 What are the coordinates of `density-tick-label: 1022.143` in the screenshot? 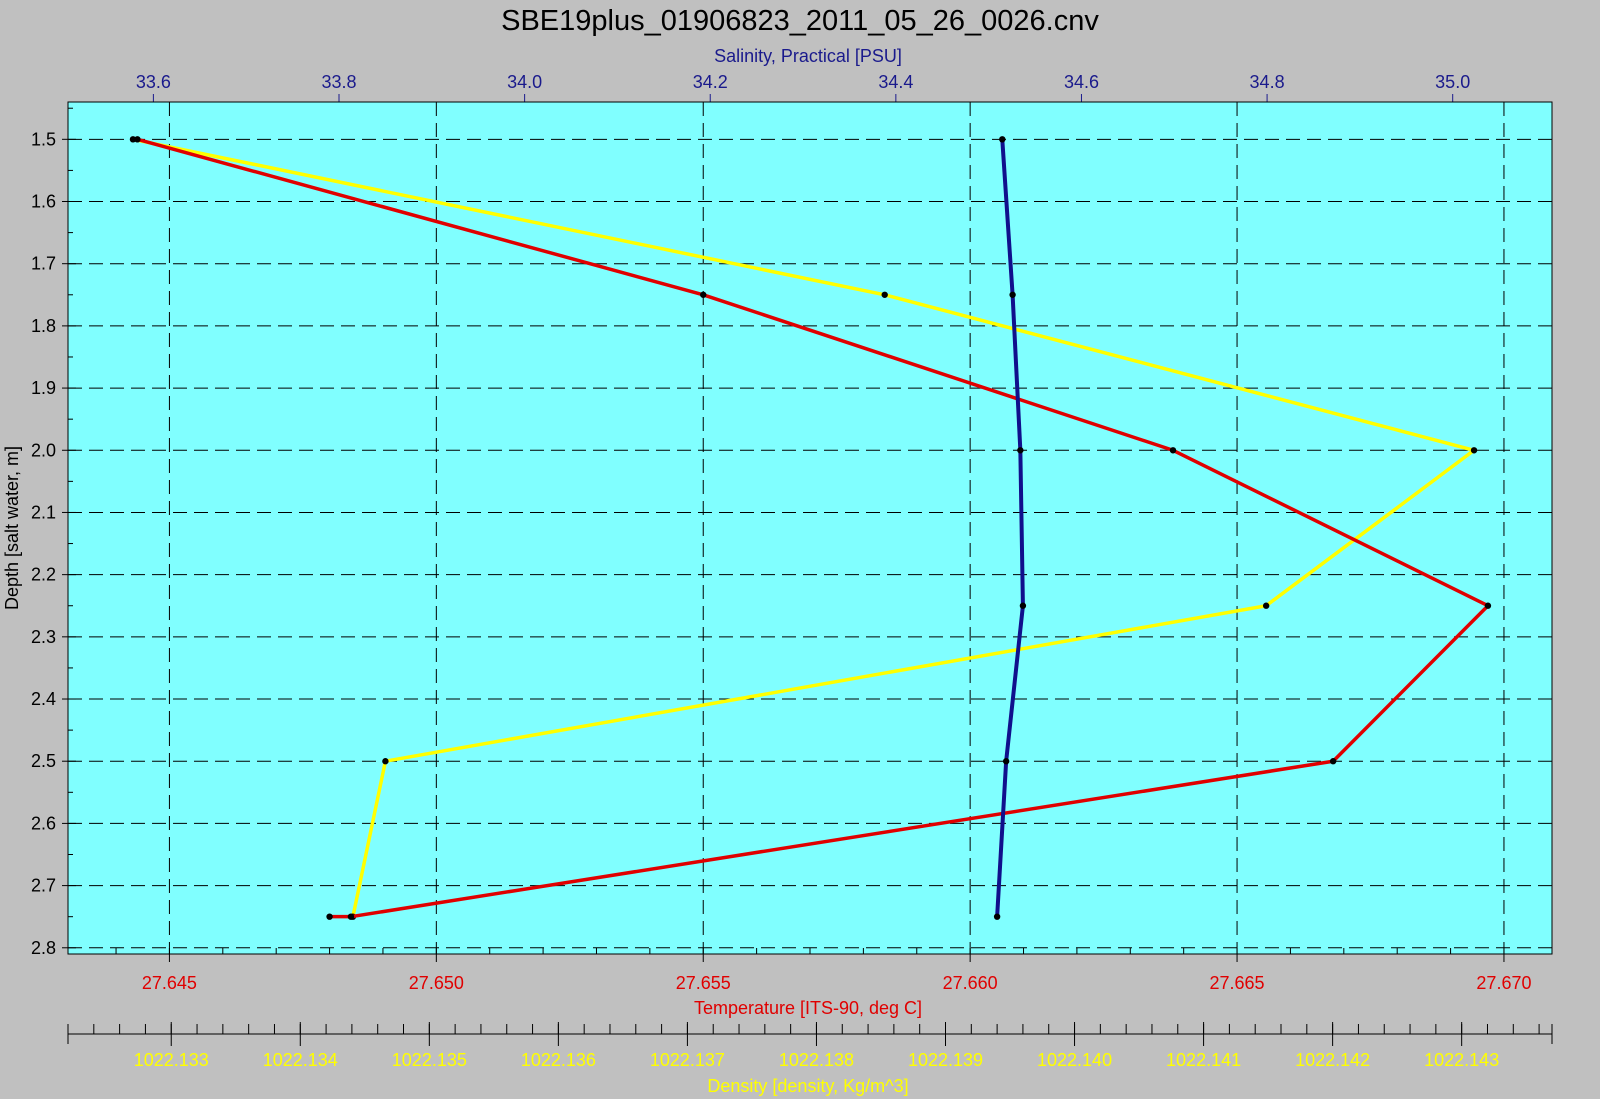 It's located at (1461, 1060).